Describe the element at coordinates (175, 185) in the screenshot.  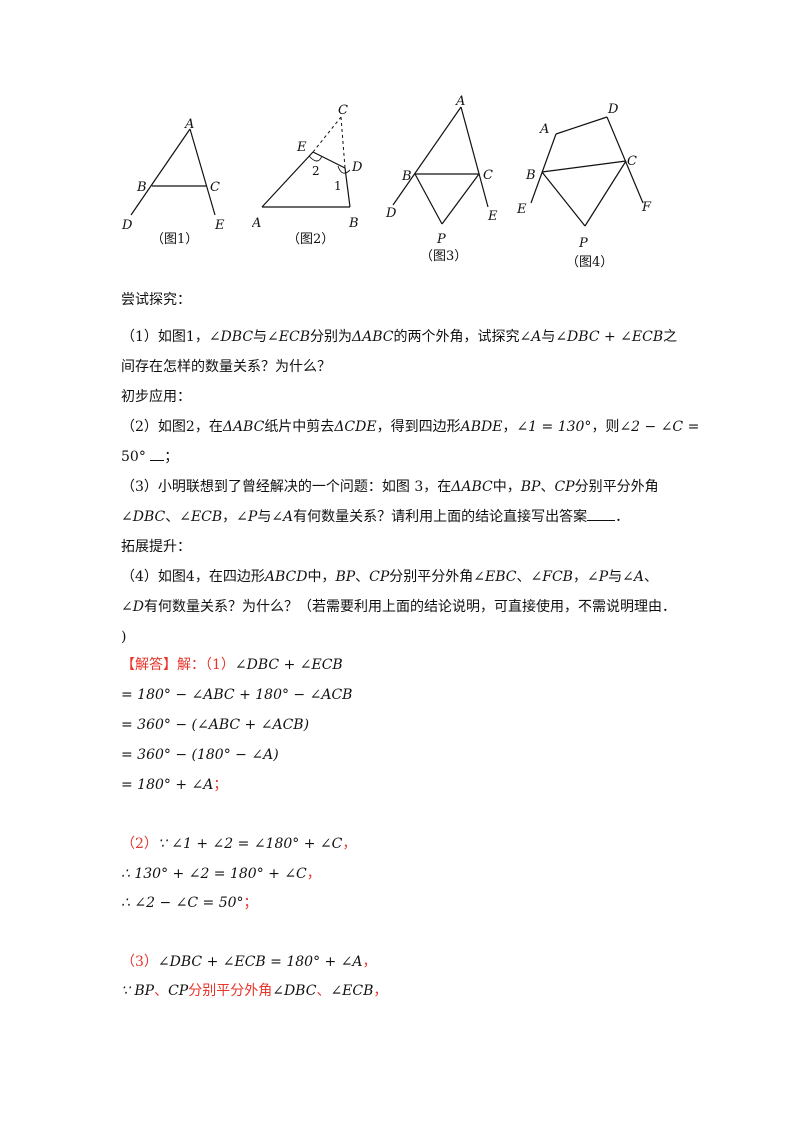
I see `figure-1: A B C D E （图1）` at that location.